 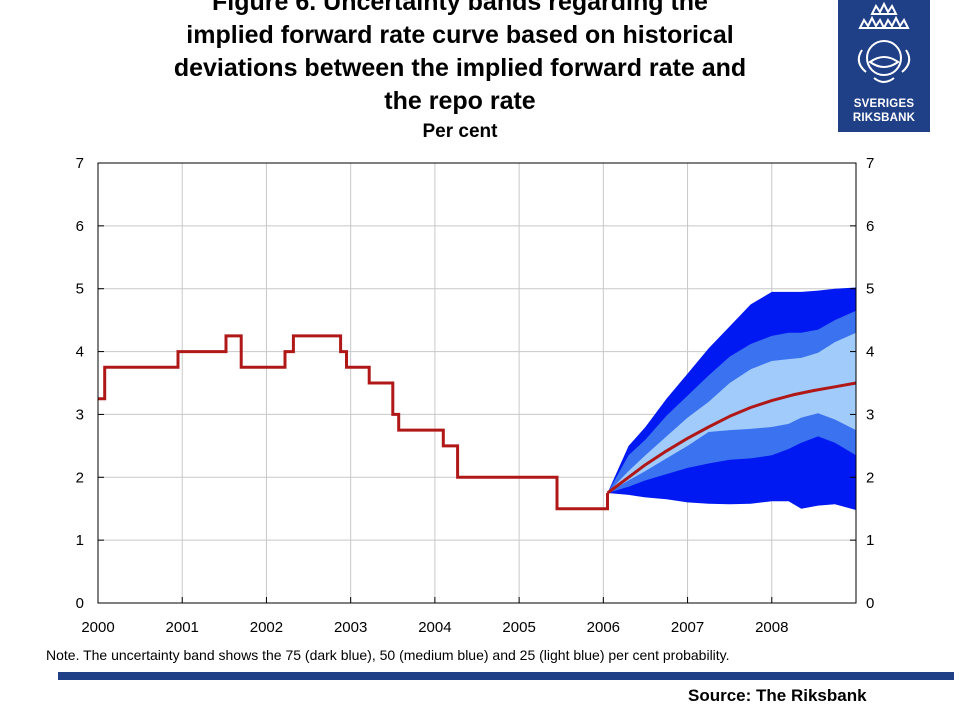 What do you see at coordinates (80, 414) in the screenshot?
I see `y-tick-label-left: 3` at bounding box center [80, 414].